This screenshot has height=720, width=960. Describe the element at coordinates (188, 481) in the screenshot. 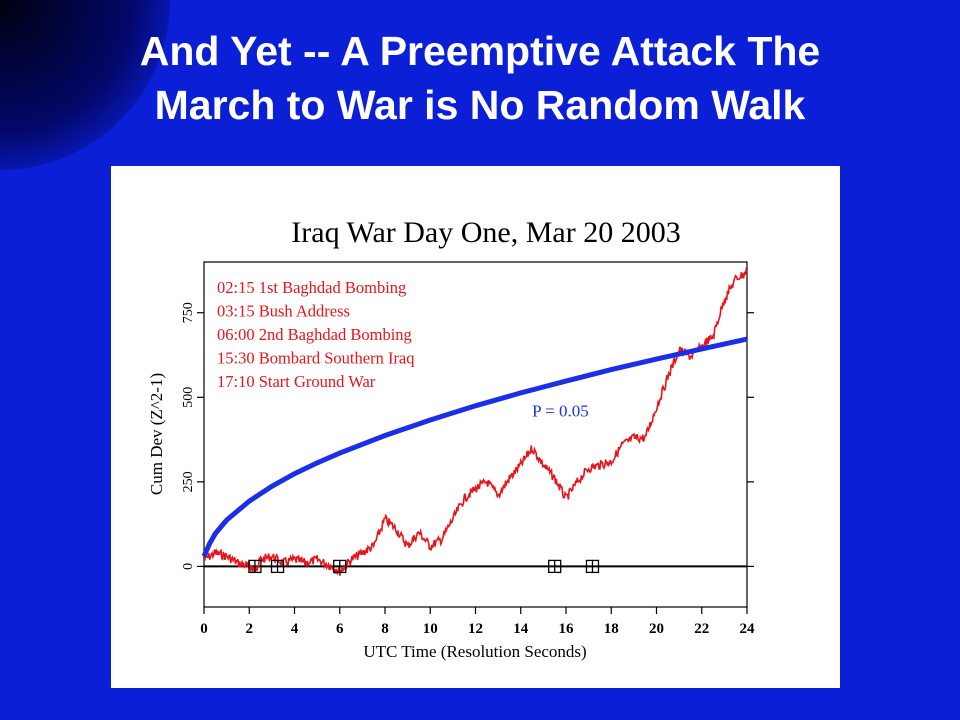

I see `y-tick-label: 250` at that location.